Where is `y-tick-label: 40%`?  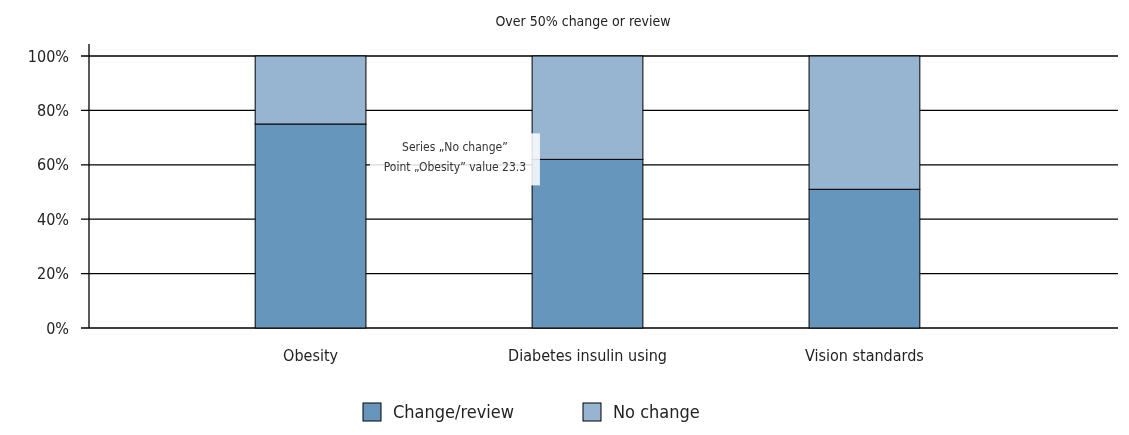
y-tick-label: 40% is located at coordinates (53, 219).